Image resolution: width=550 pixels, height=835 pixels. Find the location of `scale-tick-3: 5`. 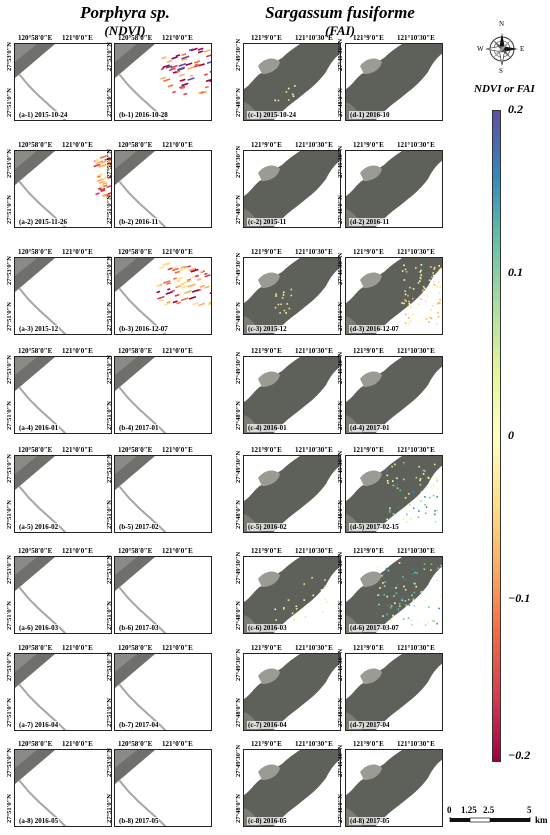

scale-tick-3: 5 is located at coordinates (529, 810).